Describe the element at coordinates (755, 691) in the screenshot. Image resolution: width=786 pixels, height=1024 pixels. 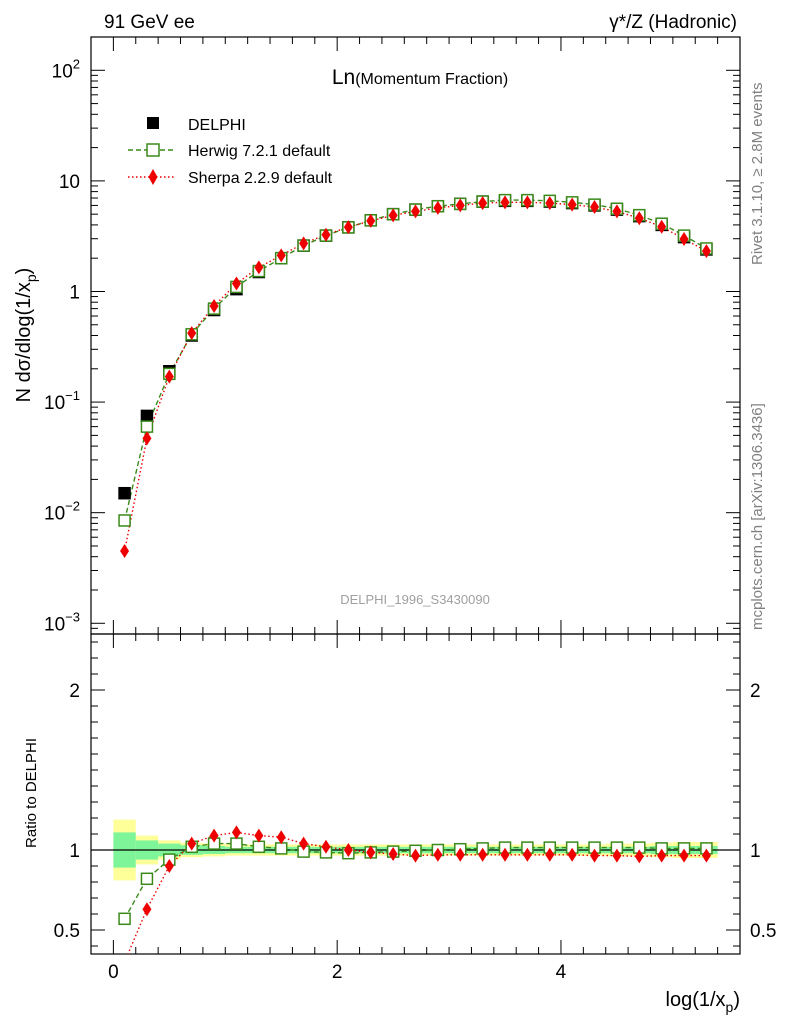
I see `ratio-y-tick-label-right-2: 2` at that location.